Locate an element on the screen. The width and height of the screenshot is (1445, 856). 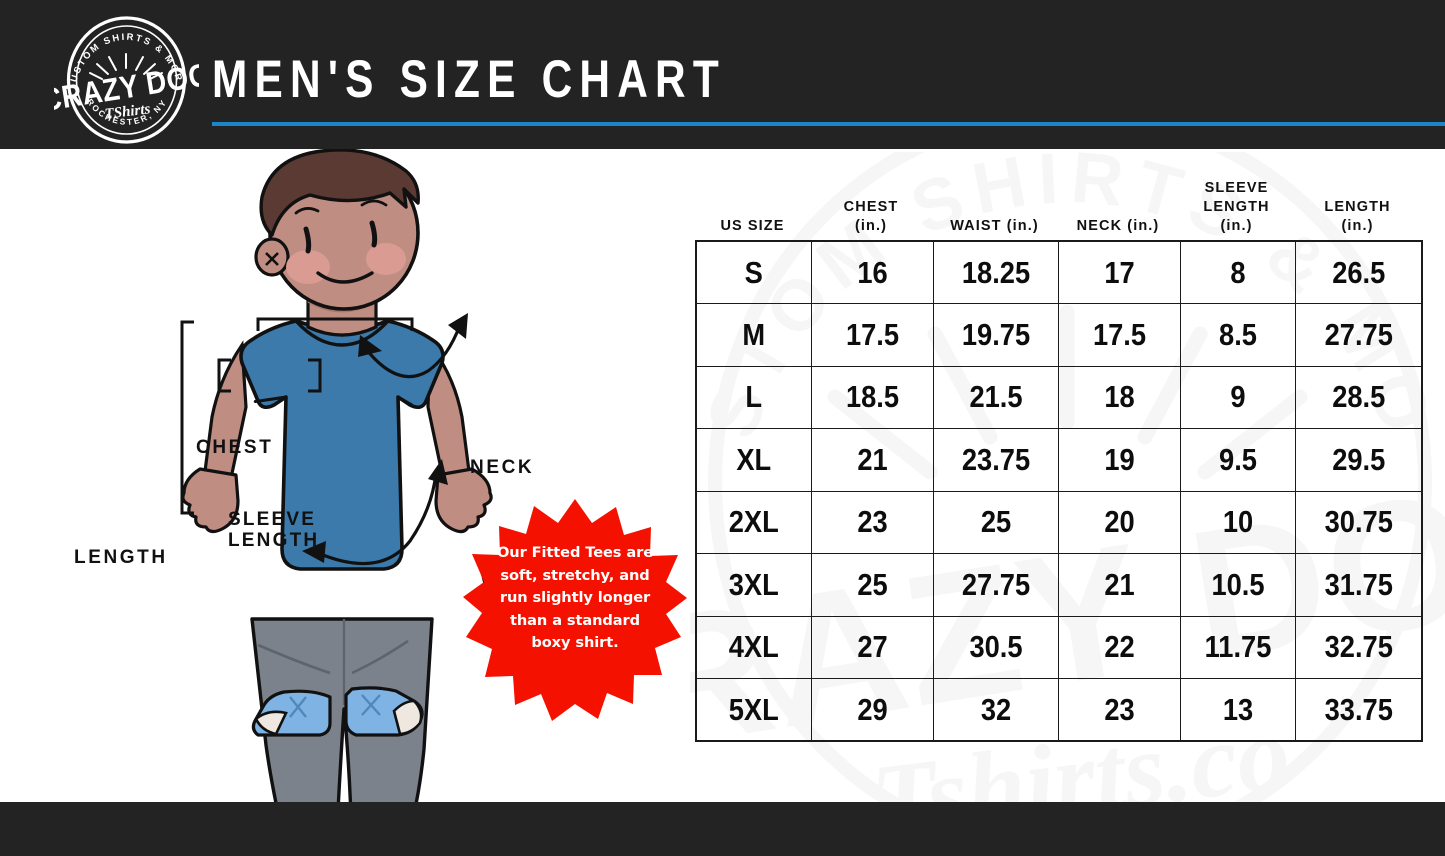
column-header-us-size: US SIZE is located at coordinates (752, 226).